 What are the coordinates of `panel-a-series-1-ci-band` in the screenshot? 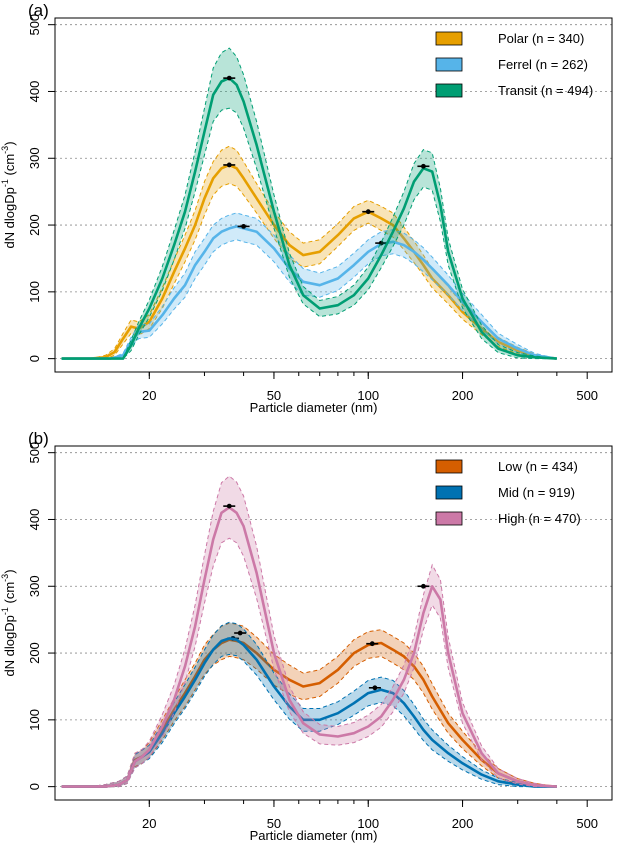 It's located at (309, 286).